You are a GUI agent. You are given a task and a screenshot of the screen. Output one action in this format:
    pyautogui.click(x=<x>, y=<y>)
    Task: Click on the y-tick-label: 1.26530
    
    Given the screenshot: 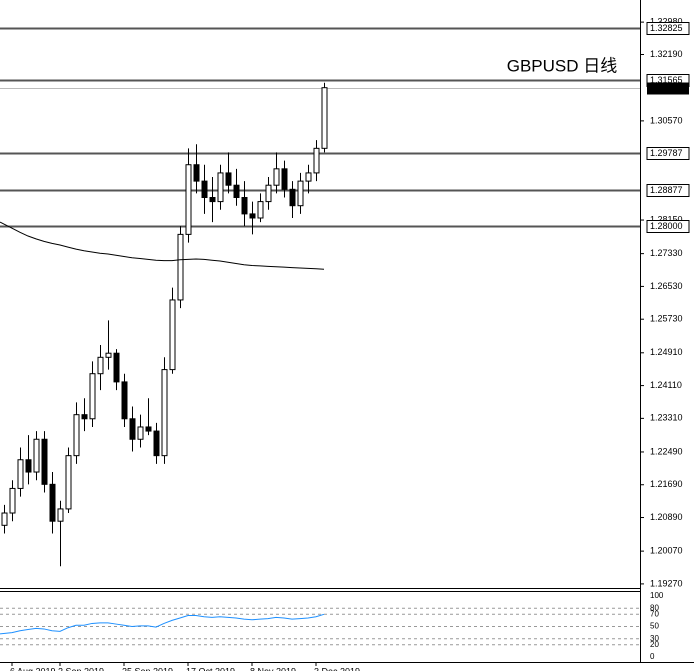 What is the action you would take?
    pyautogui.click(x=666, y=286)
    